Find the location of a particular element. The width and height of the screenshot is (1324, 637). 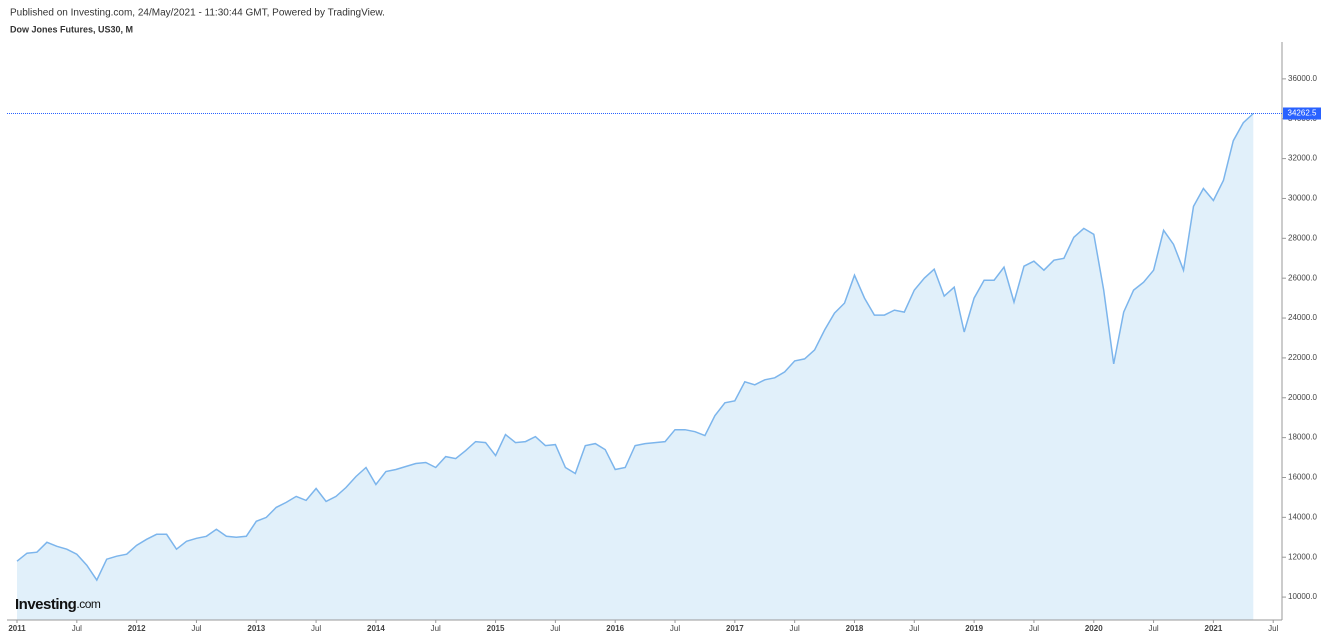

y-tick-label: 18000.0 is located at coordinates (1302, 437).